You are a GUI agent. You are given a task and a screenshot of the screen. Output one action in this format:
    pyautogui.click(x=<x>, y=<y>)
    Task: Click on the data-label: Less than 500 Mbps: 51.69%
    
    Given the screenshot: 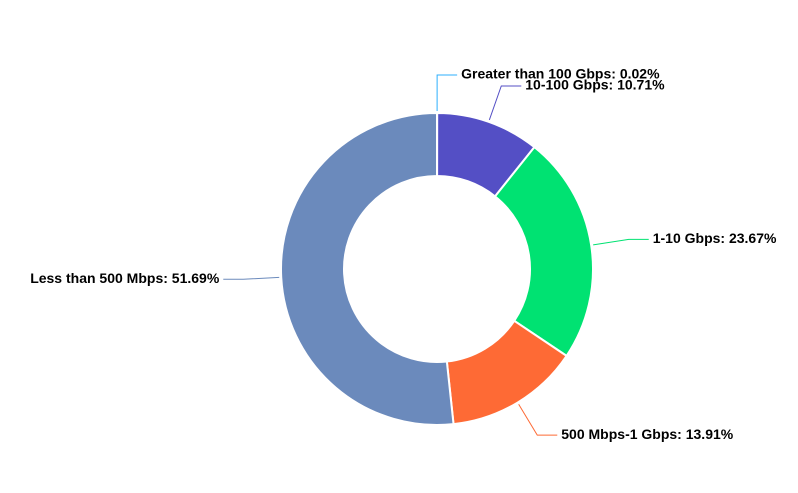 What is the action you would take?
    pyautogui.click(x=125, y=278)
    